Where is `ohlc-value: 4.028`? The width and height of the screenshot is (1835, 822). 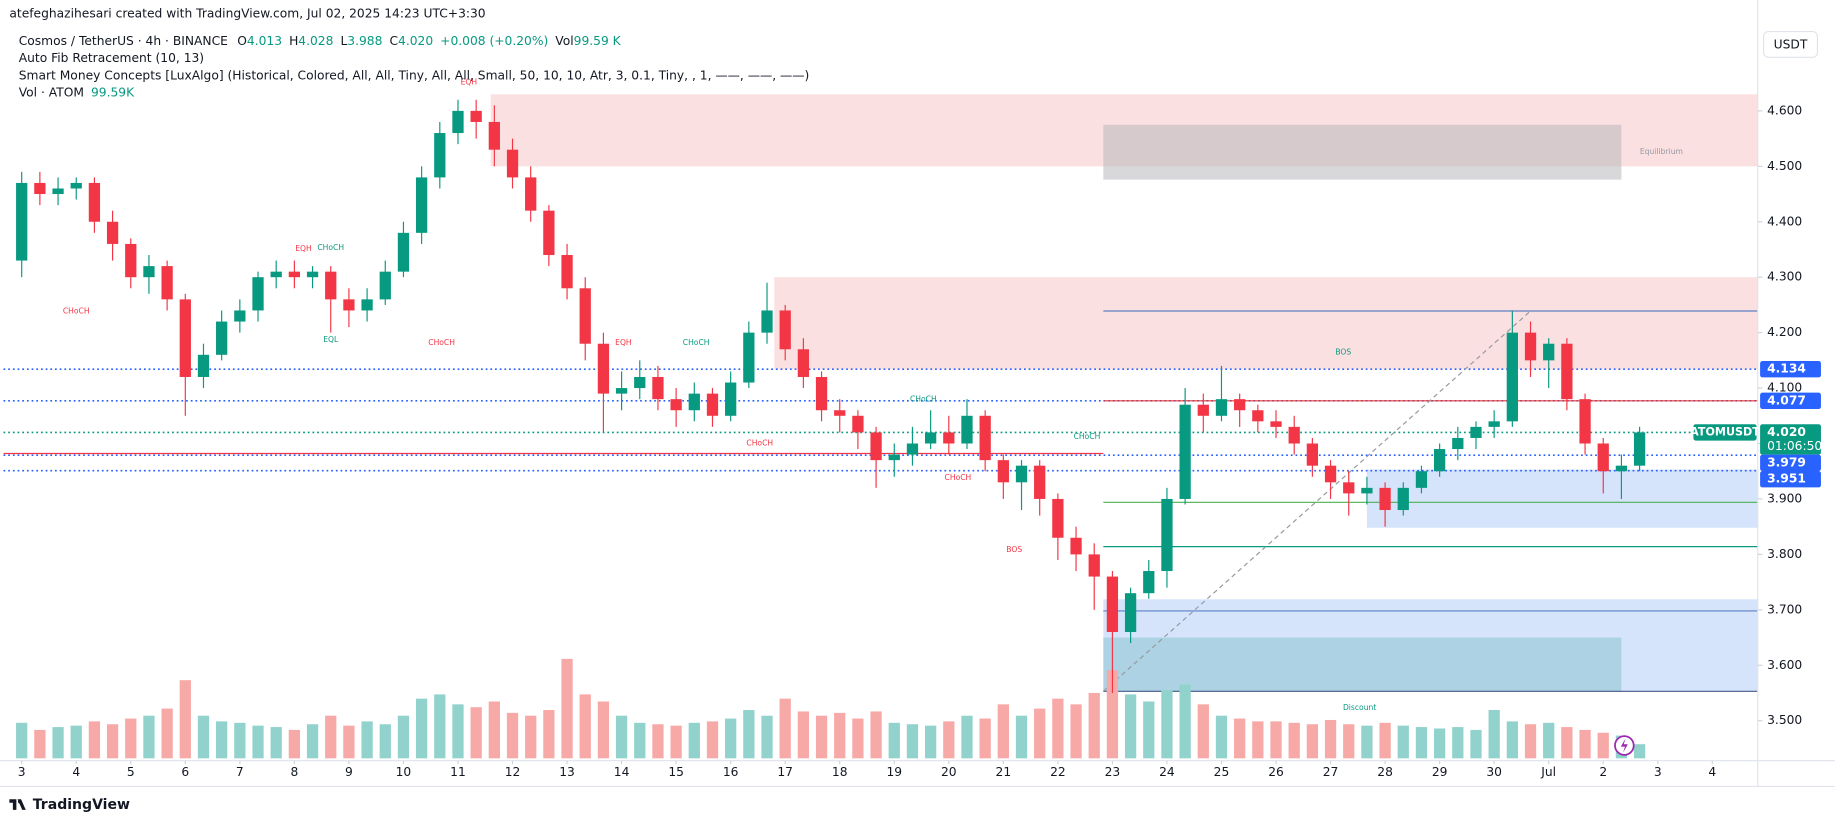 ohlc-value: 4.028 is located at coordinates (315, 40).